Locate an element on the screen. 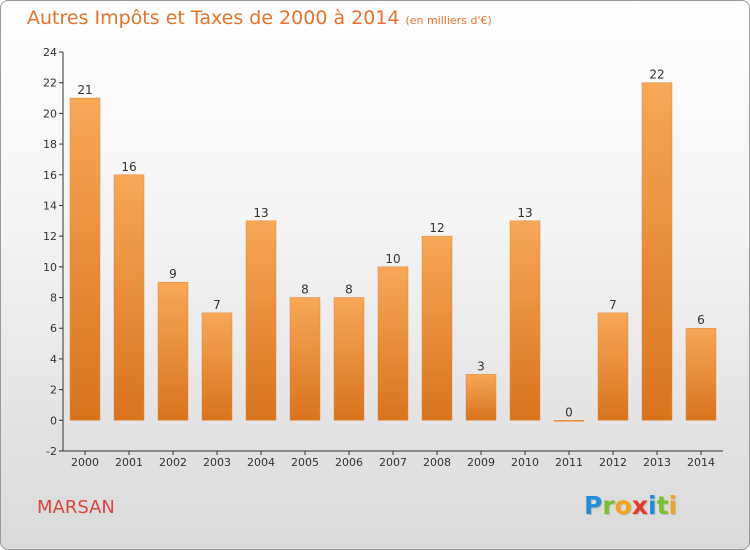 This screenshot has height=550, width=750. x-tick-label: 2000 is located at coordinates (85, 462).